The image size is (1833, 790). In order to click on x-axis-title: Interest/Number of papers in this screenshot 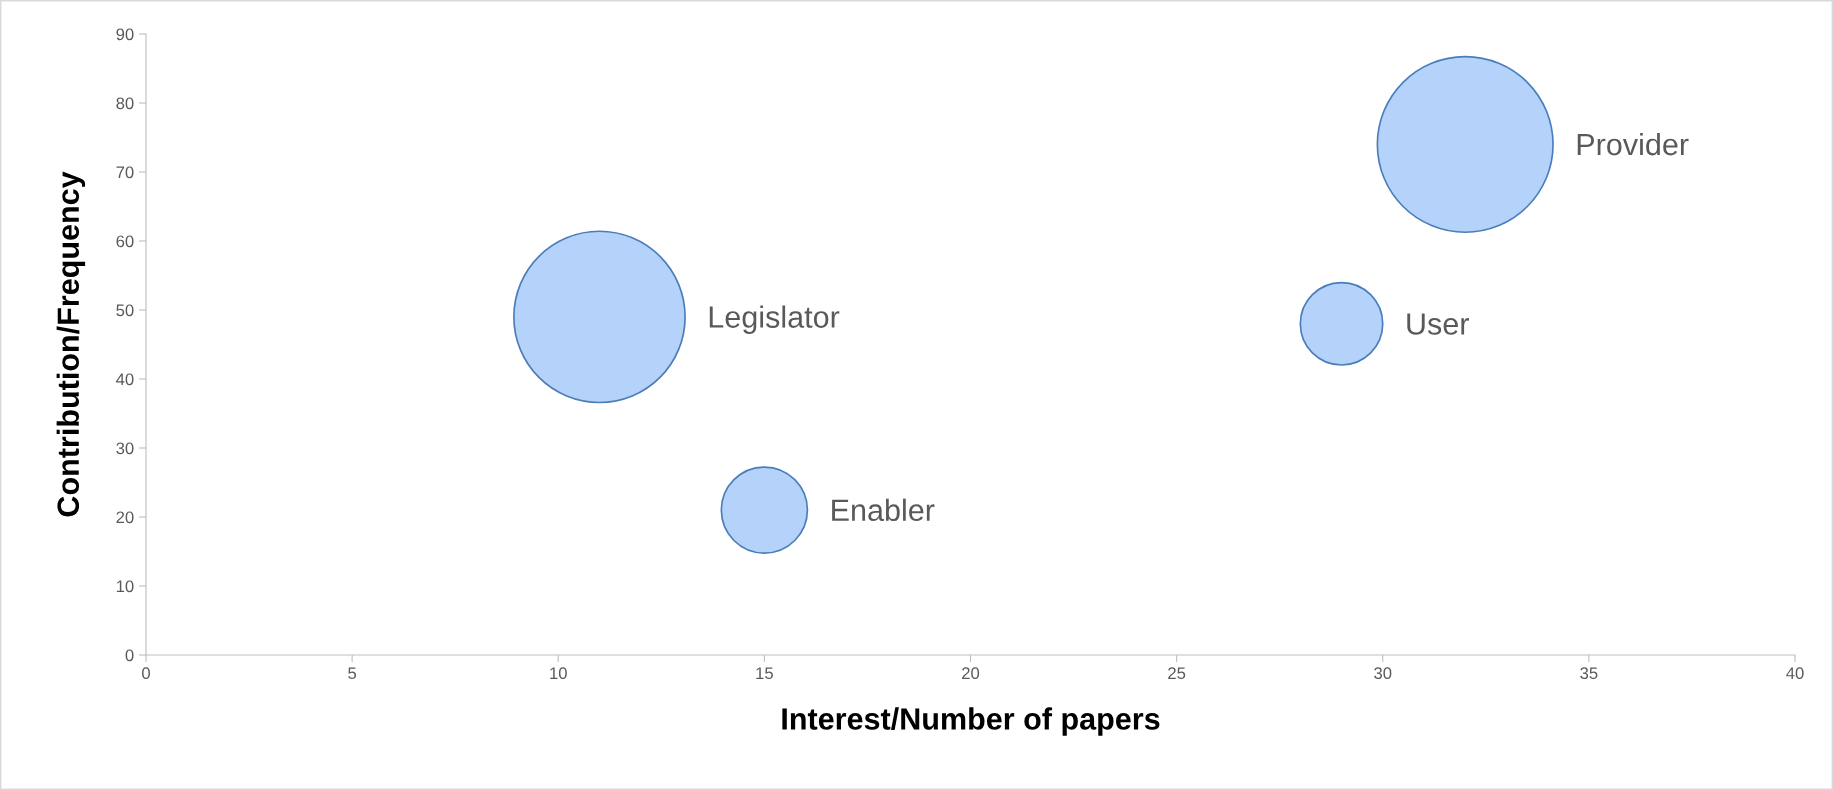, I will do `click(971, 721)`.